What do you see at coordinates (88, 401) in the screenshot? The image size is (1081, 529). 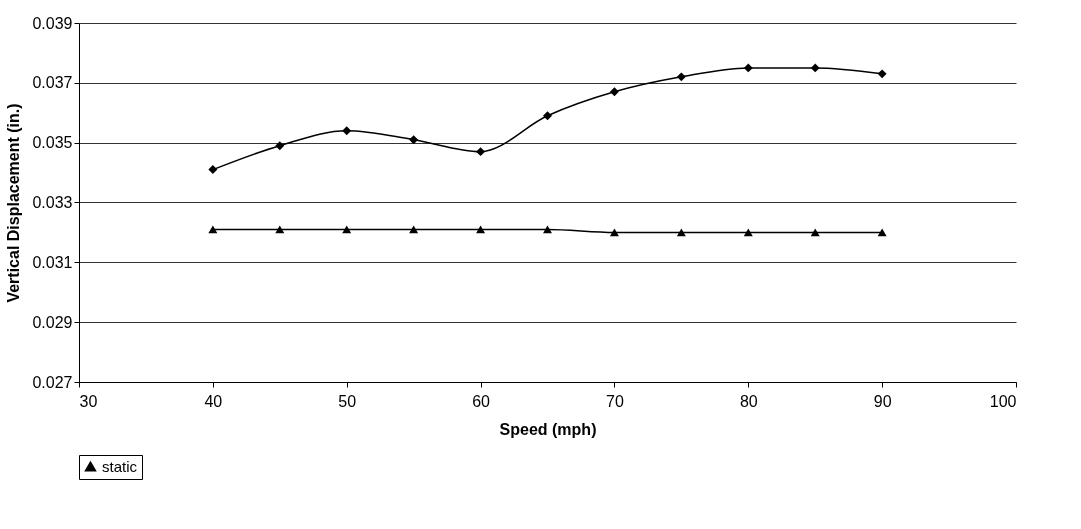 I see `x-tick-label: 30` at bounding box center [88, 401].